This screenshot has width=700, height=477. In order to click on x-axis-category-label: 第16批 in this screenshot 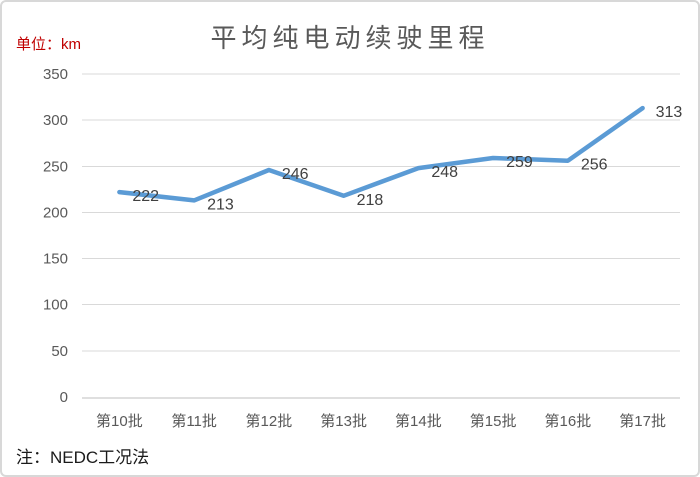, I will do `click(568, 421)`.